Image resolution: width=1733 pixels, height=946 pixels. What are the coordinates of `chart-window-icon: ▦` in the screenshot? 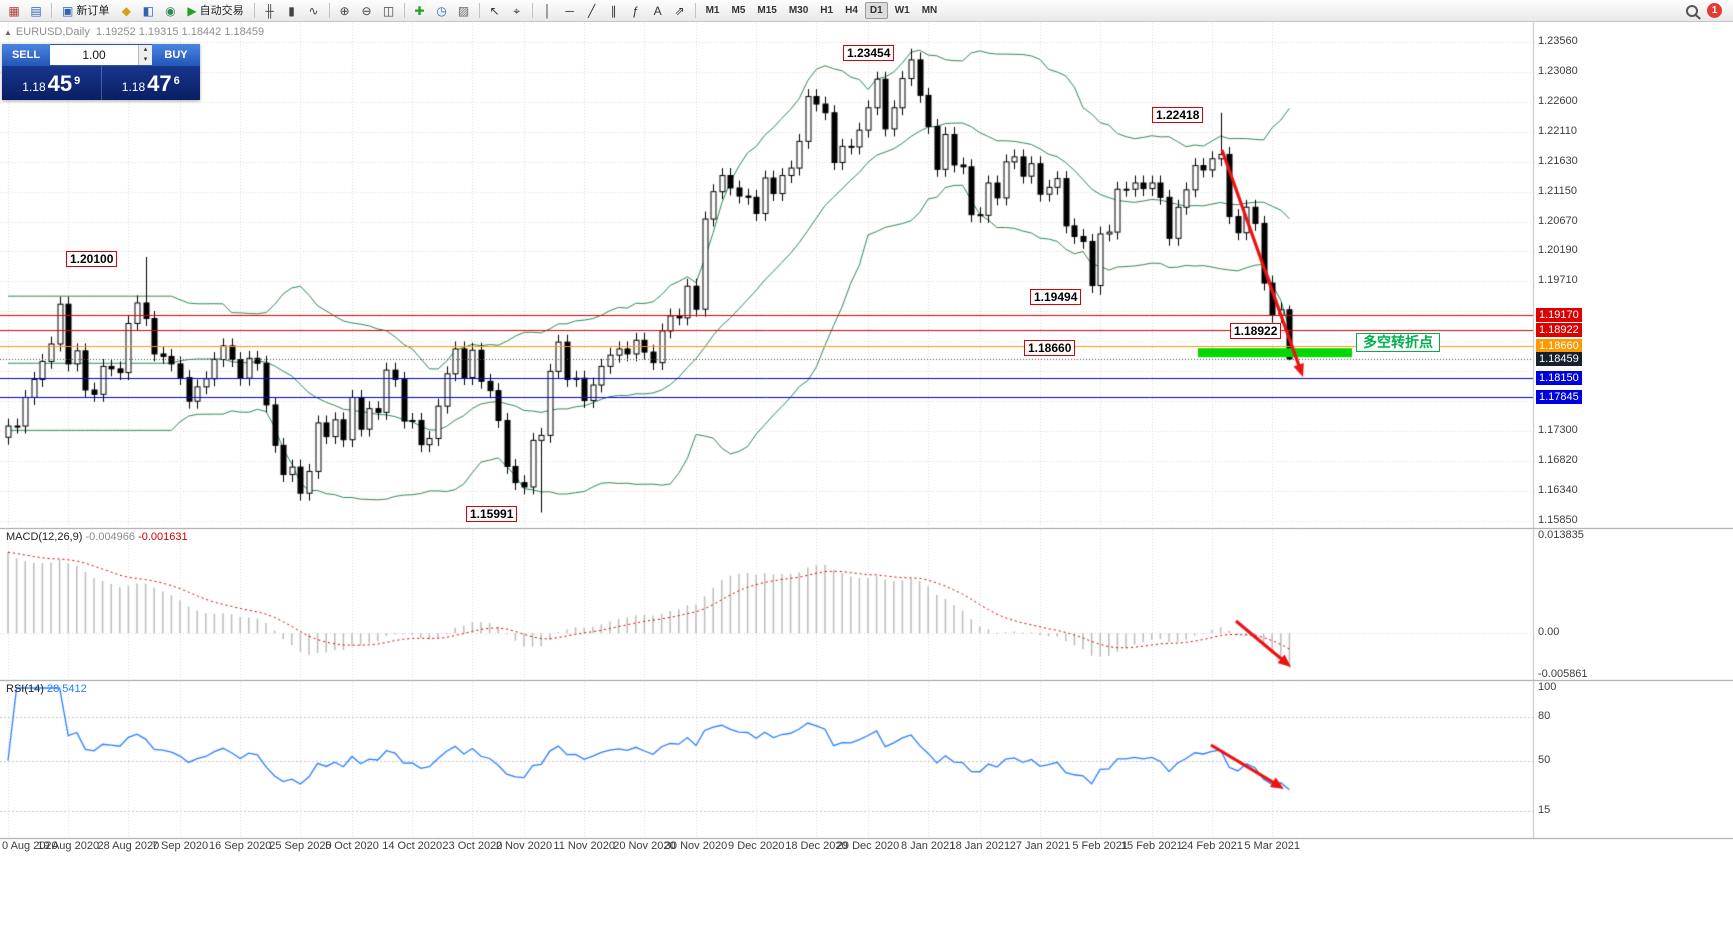 It's located at (14, 11).